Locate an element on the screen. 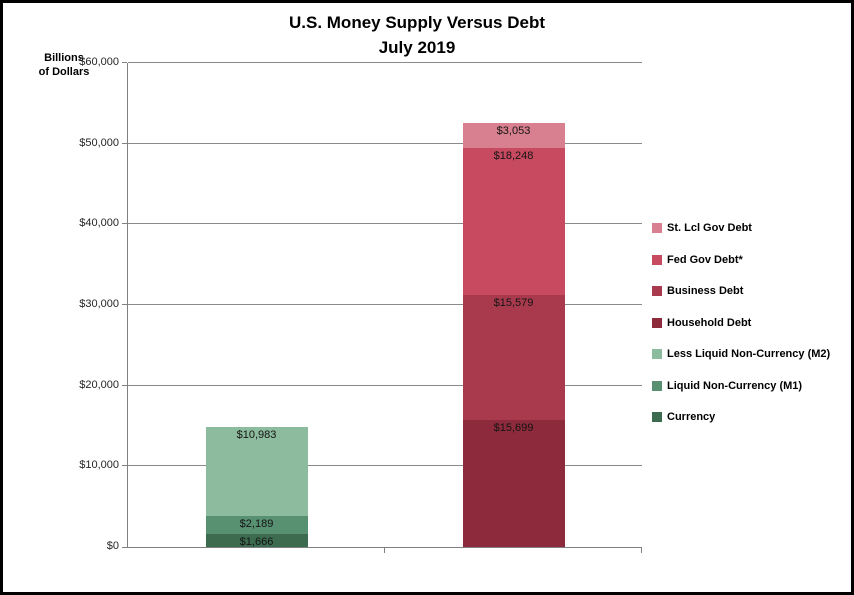  y-axis-tick-label: $50,000 is located at coordinates (99, 142).